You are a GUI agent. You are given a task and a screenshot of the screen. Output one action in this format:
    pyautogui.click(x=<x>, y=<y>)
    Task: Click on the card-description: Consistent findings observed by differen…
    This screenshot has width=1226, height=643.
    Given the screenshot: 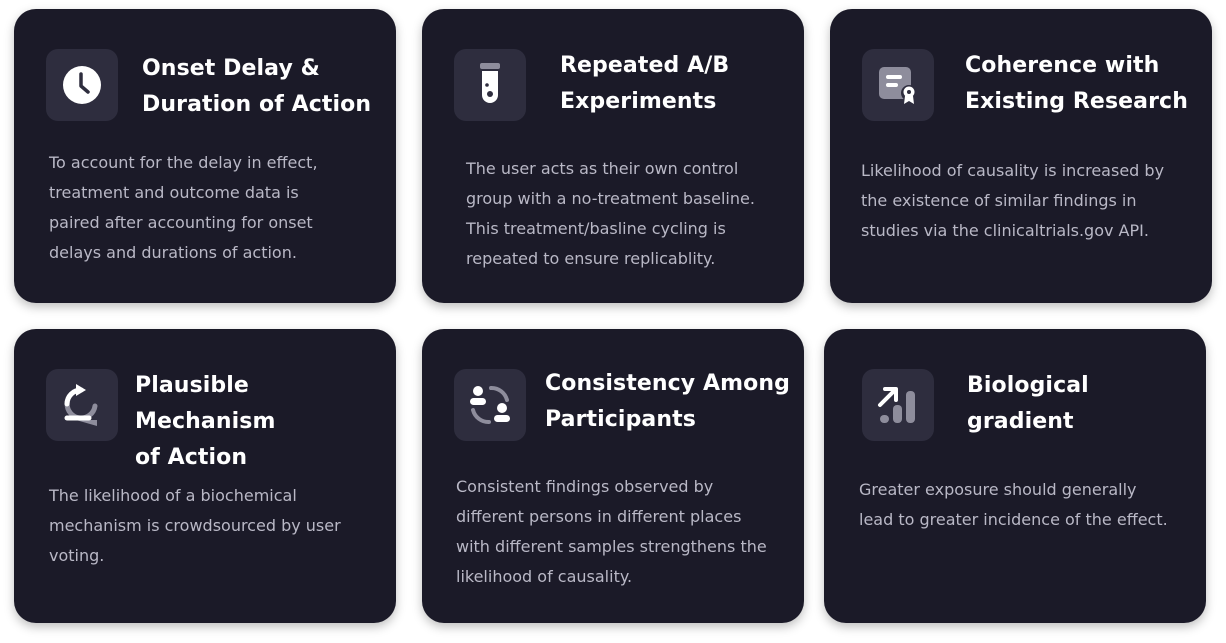 What is the action you would take?
    pyautogui.click(x=611, y=531)
    